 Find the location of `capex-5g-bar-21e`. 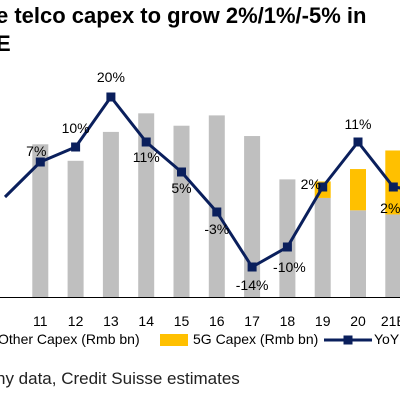

capex-5g-bar-21e is located at coordinates (392, 182).